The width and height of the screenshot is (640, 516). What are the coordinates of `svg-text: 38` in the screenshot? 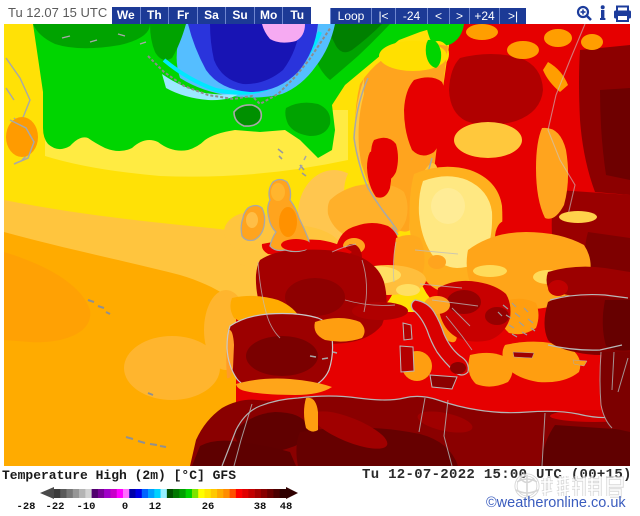 It's located at (260, 507).